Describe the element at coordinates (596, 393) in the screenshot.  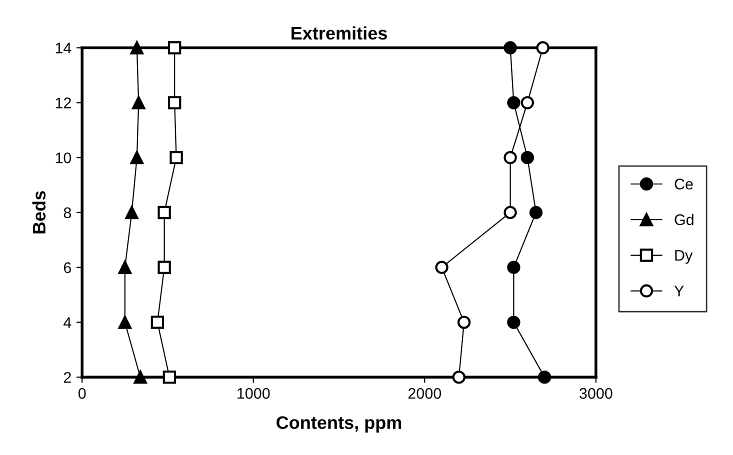
I see `x-tick-label: 3000` at that location.